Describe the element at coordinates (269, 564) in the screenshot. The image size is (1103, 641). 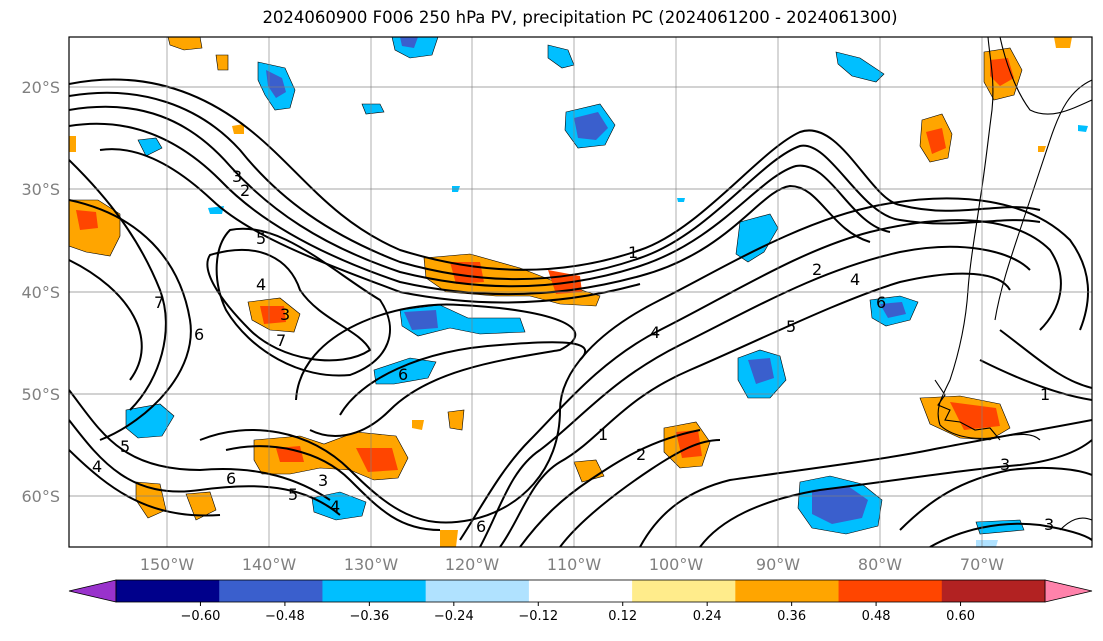
I see `lon-label: 140°W` at that location.